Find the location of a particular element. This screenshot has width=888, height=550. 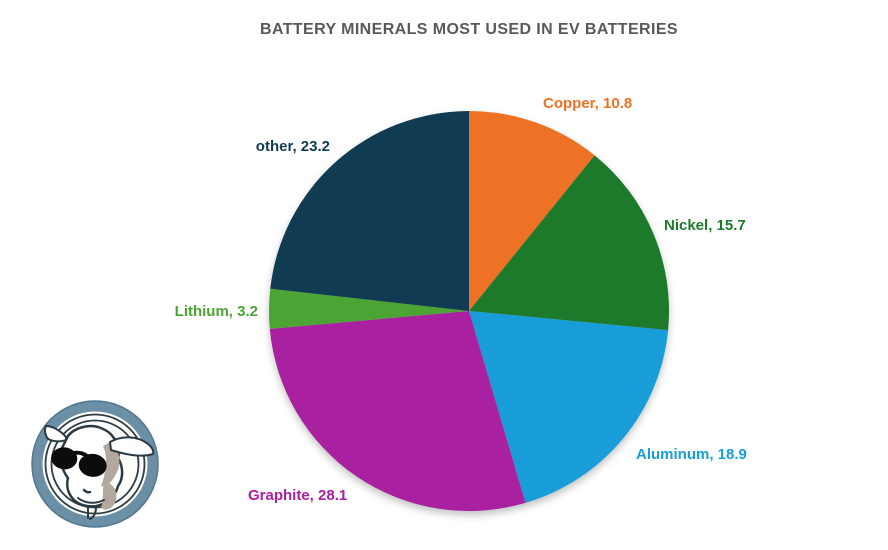

cow-face-patch is located at coordinates (110, 464).